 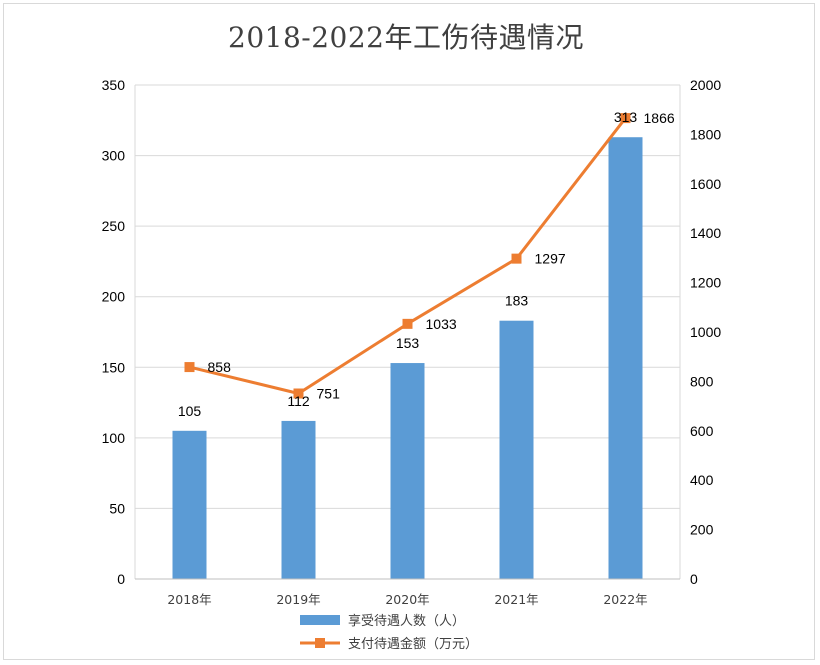 What do you see at coordinates (114, 367) in the screenshot?
I see `y-left-tick-label: 150` at bounding box center [114, 367].